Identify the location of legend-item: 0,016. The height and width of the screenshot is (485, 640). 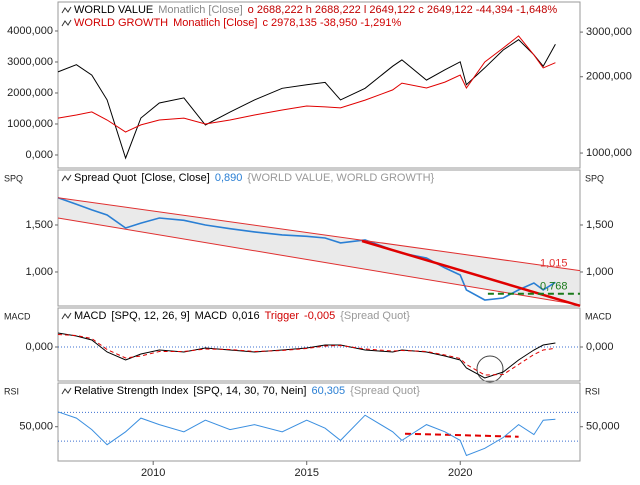
(246, 316).